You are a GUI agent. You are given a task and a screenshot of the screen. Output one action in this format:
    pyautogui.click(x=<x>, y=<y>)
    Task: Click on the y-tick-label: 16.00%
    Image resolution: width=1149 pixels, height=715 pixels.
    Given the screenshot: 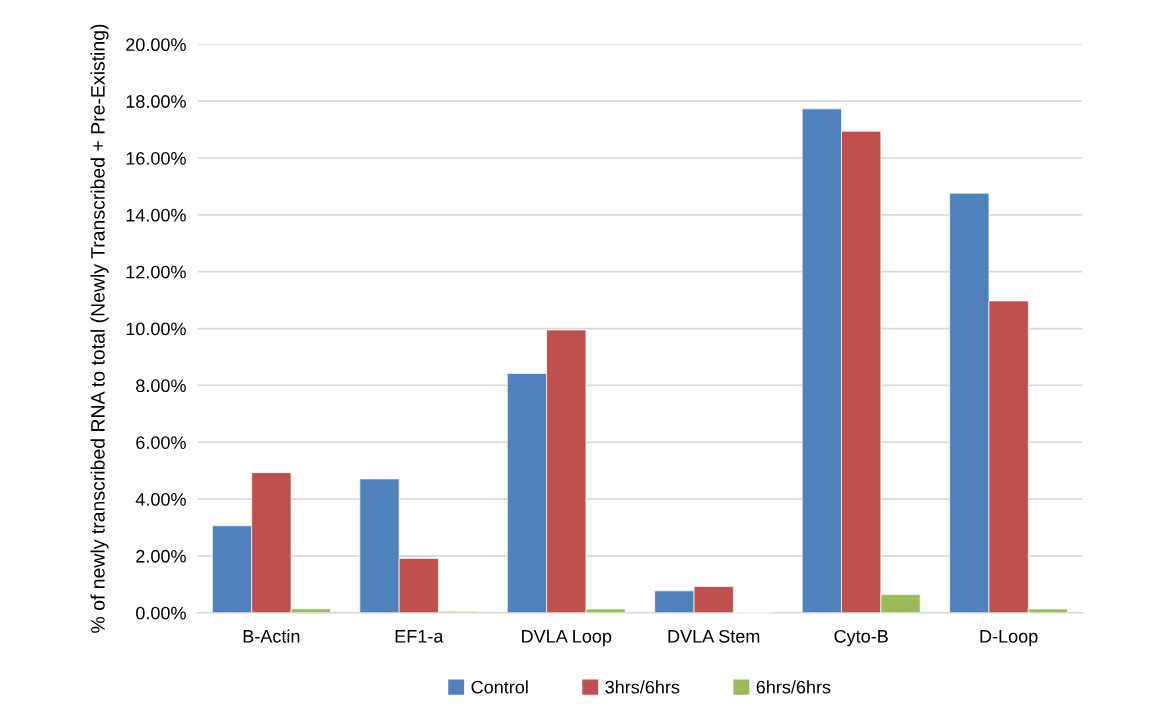 What is the action you would take?
    pyautogui.click(x=156, y=158)
    